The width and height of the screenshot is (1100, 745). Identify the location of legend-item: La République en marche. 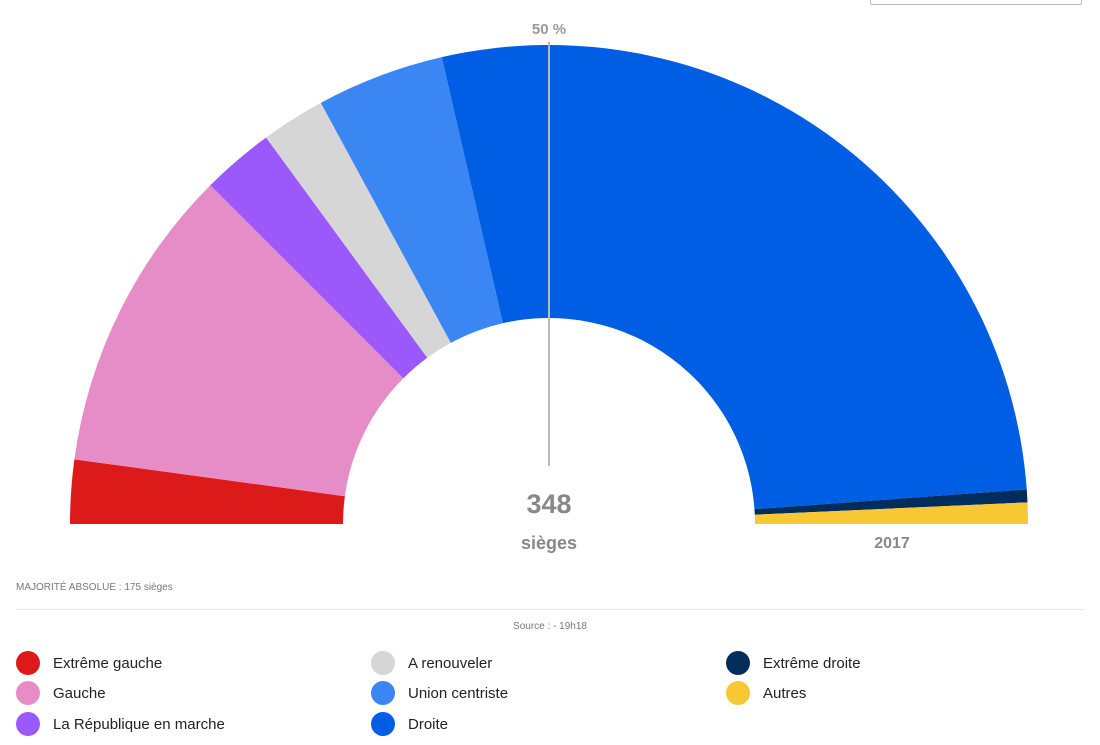
(120, 724).